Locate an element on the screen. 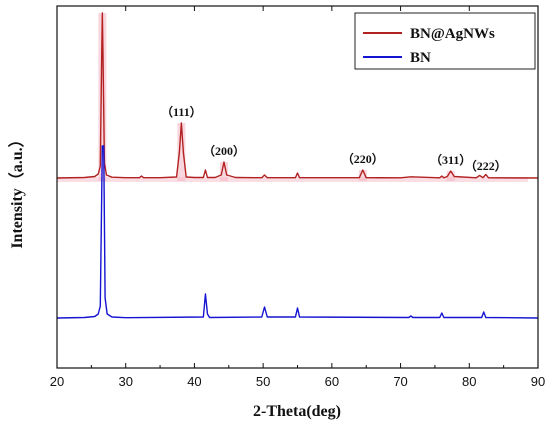 This screenshot has width=550, height=426. legend: BN@AgNWs BN is located at coordinates (445, 41).